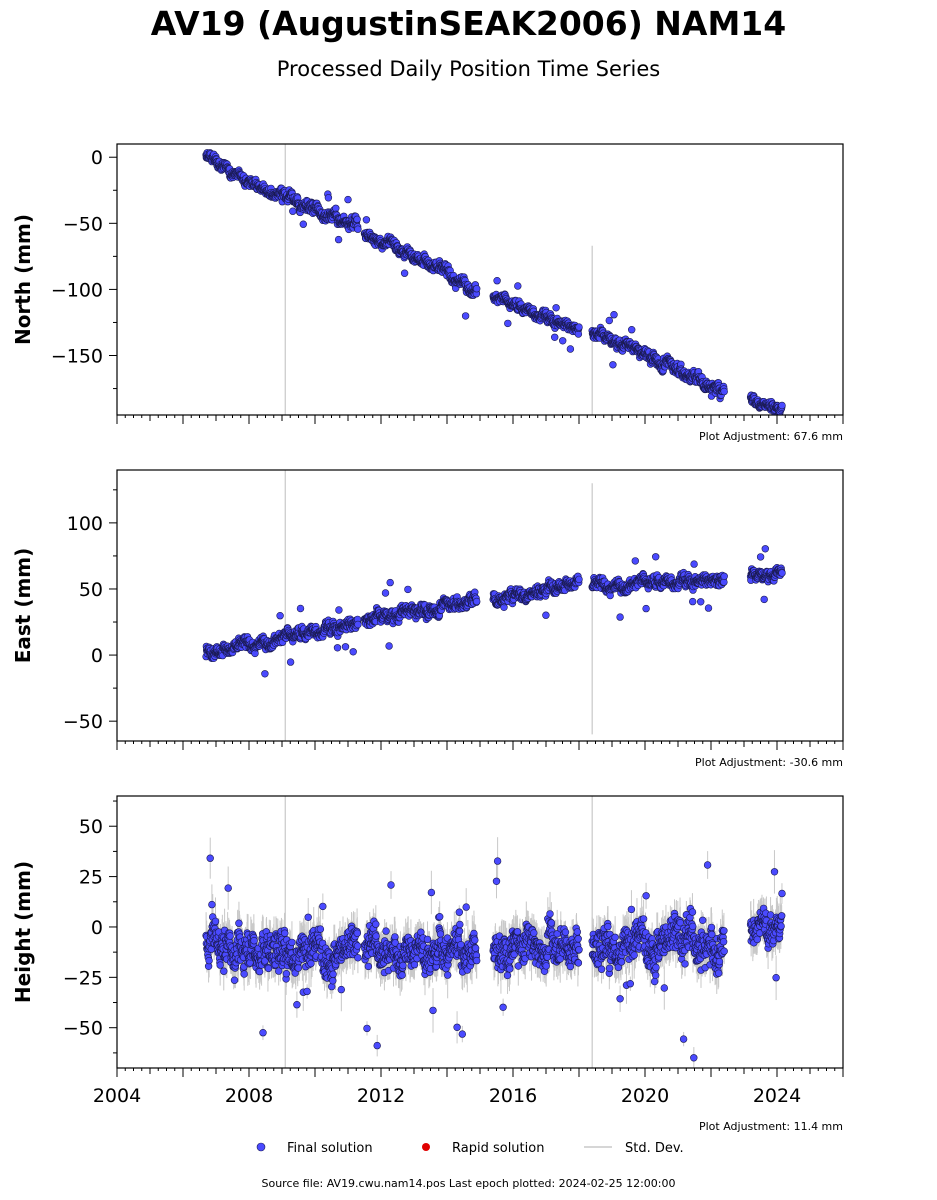 This screenshot has height=1200, width=937. I want to click on plot-area-east, so click(494, 605).